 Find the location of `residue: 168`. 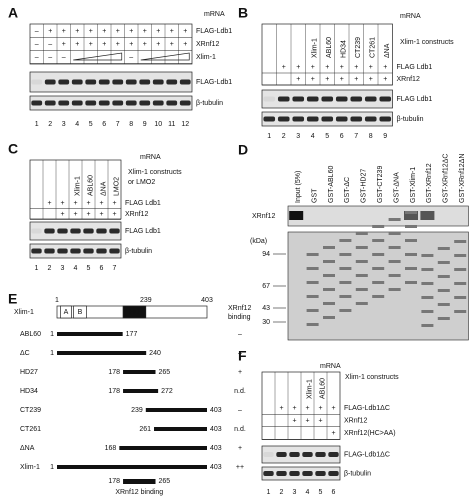

residue: 168 is located at coordinates (111, 448).